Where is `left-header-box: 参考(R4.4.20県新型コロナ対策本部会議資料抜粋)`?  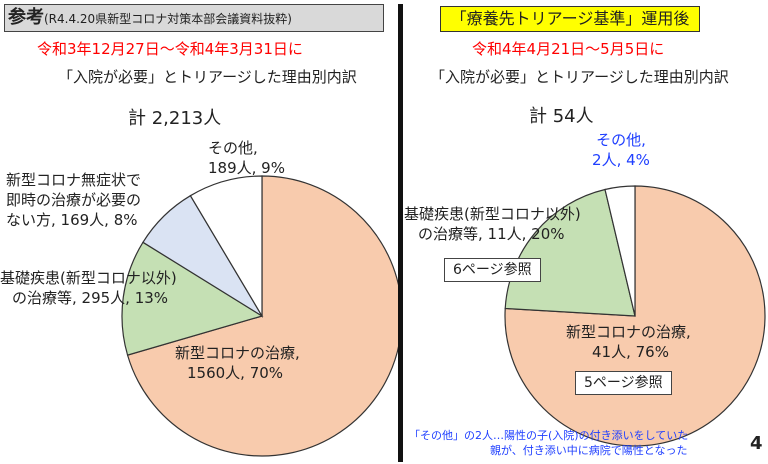
left-header-box: 参考(R4.4.20県新型コロナ対策本部会議資料抜粋) is located at coordinates (194, 18).